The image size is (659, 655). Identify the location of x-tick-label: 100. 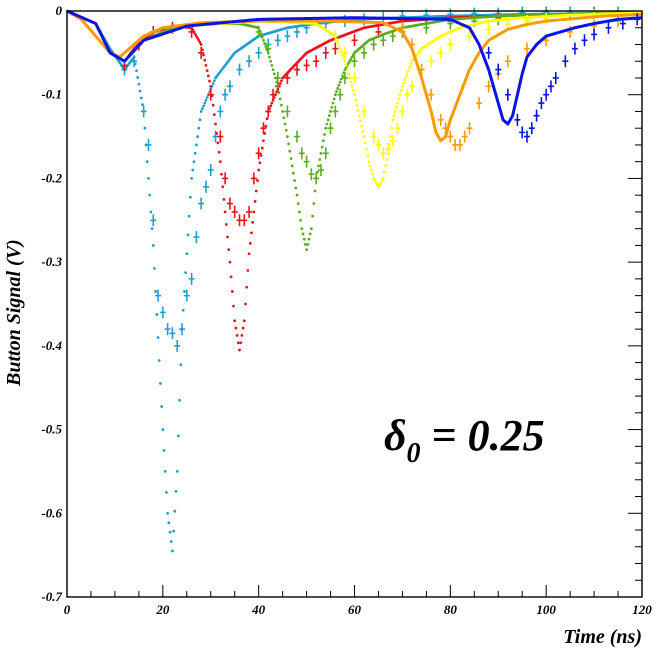
(546, 609).